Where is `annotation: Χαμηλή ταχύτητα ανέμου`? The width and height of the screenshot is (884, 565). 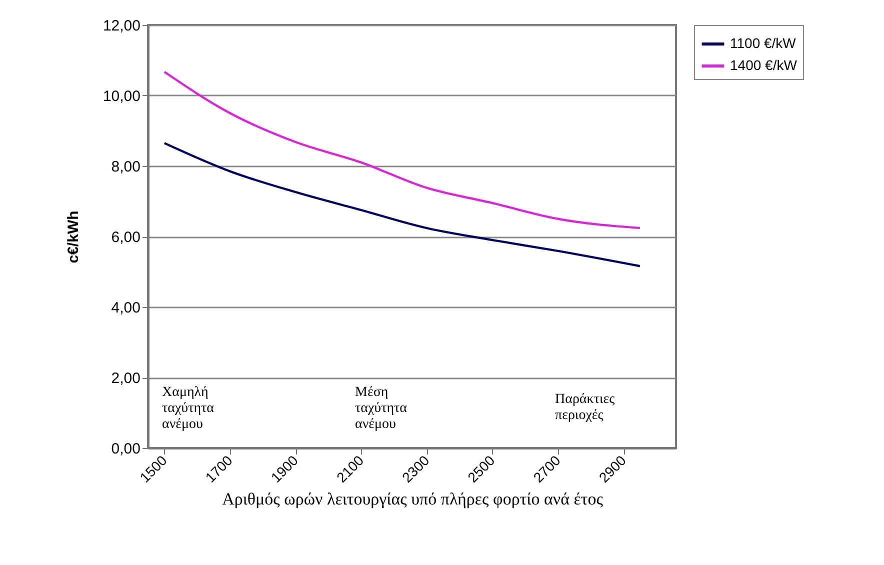
annotation: Χαμηλή ταχύτητα ανέμου is located at coordinates (188, 408).